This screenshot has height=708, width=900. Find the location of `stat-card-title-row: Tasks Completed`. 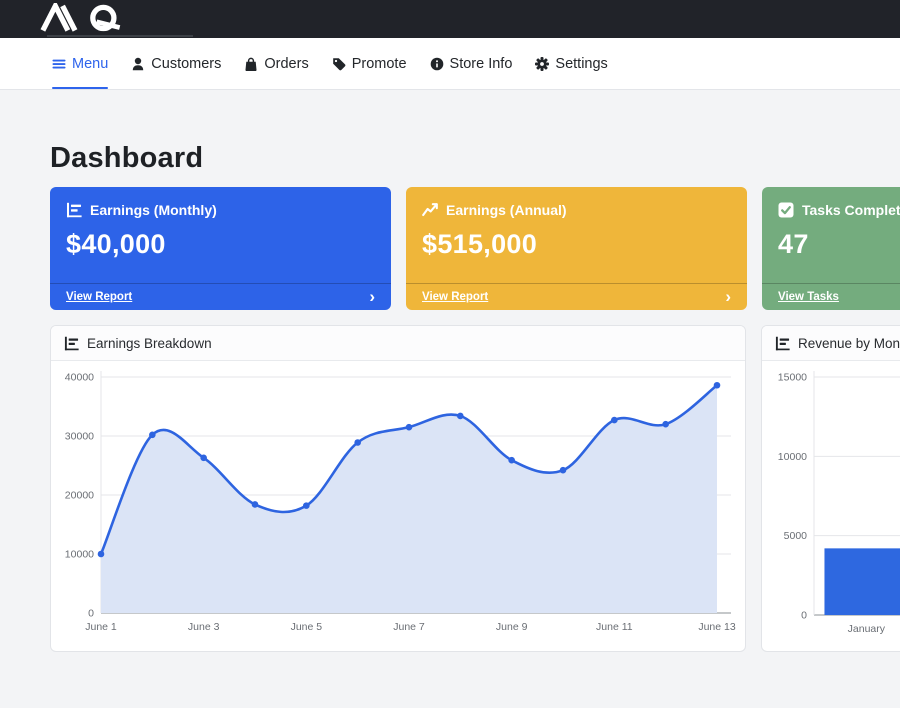

stat-card-title-row: Tasks Completed is located at coordinates (839, 210).